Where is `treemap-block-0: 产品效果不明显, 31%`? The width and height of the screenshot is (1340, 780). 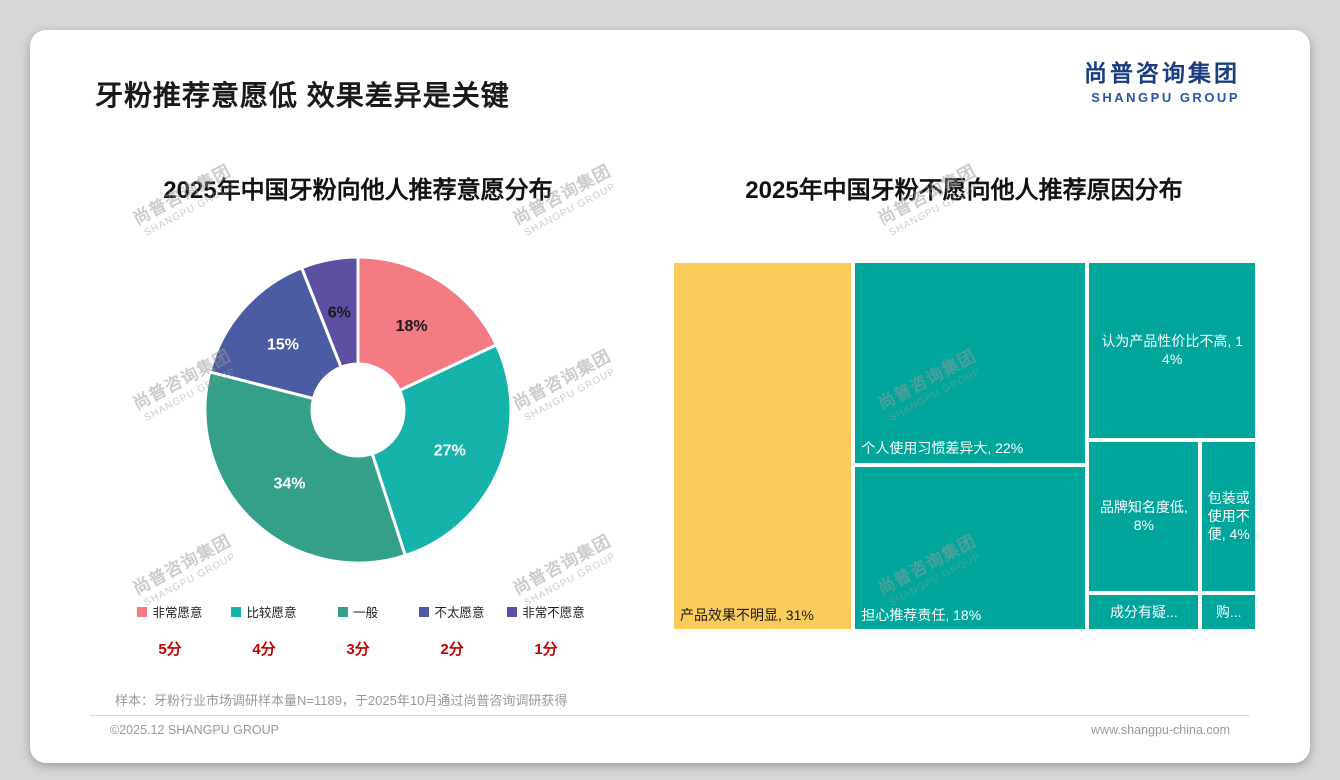
treemap-block-0: 产品效果不明显, 31% is located at coordinates (763, 446).